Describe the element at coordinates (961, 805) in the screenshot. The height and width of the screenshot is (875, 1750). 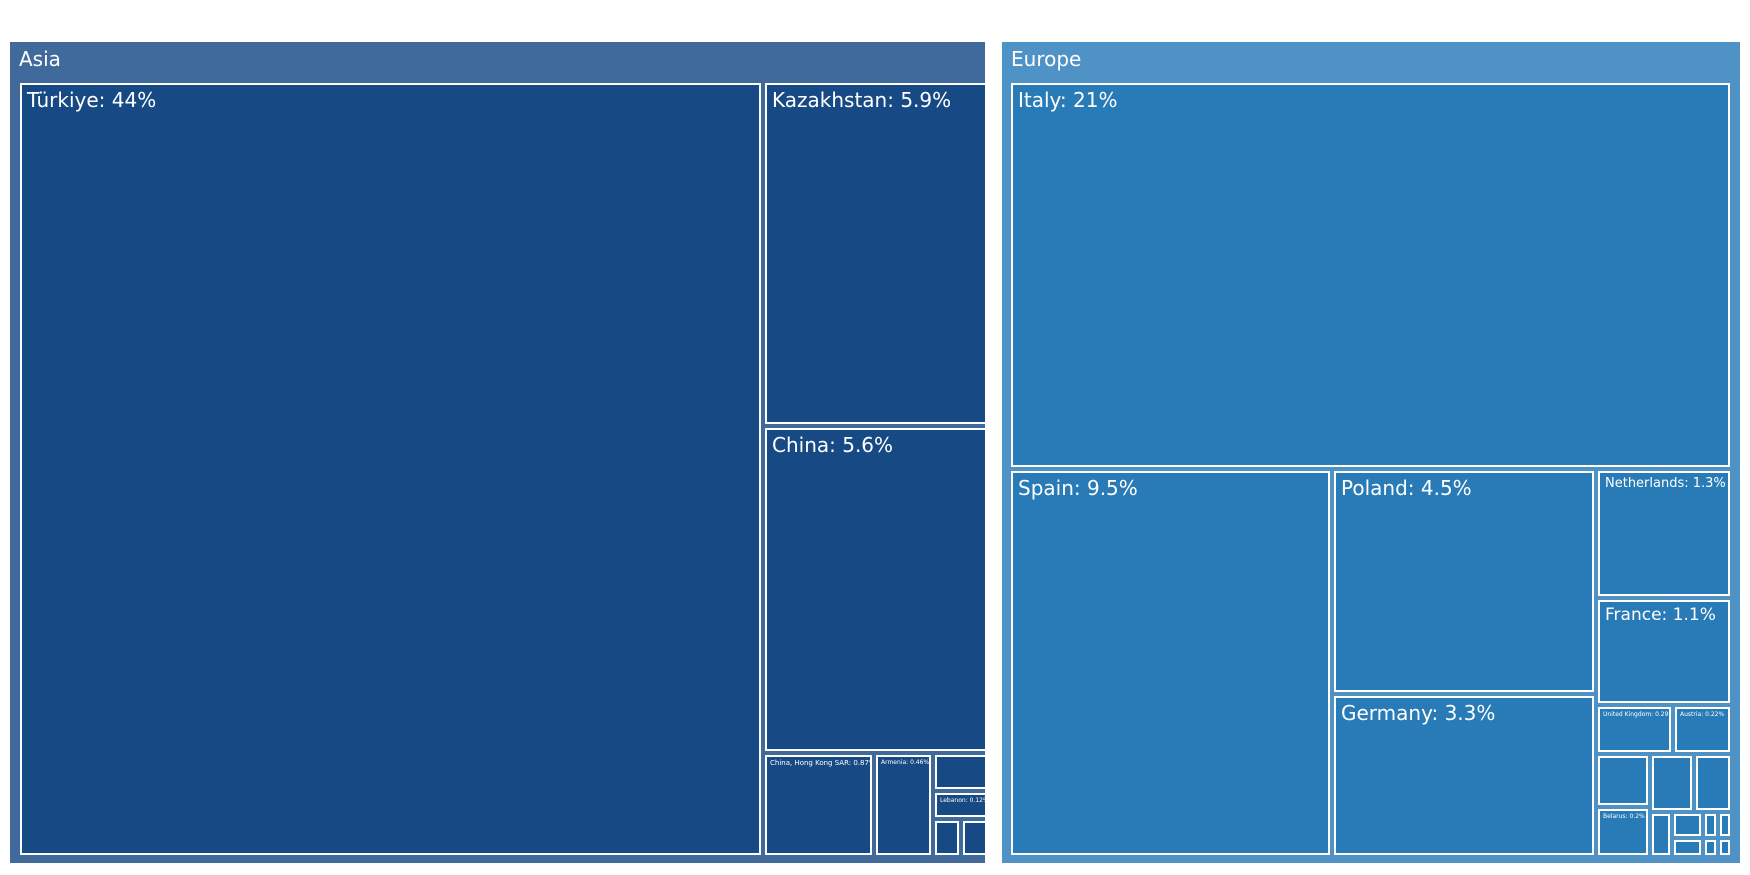
I see `cell-lebanon: Lebanon: 0.12%` at that location.